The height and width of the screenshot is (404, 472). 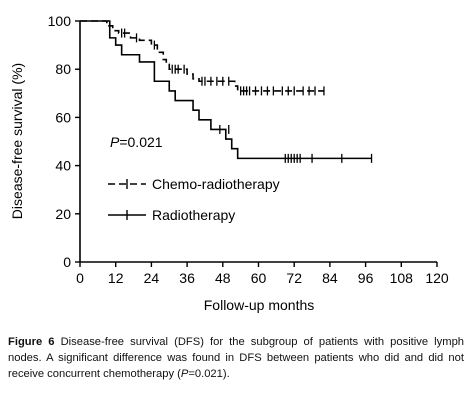 What do you see at coordinates (366, 278) in the screenshot?
I see `x-tick-label: 96` at bounding box center [366, 278].